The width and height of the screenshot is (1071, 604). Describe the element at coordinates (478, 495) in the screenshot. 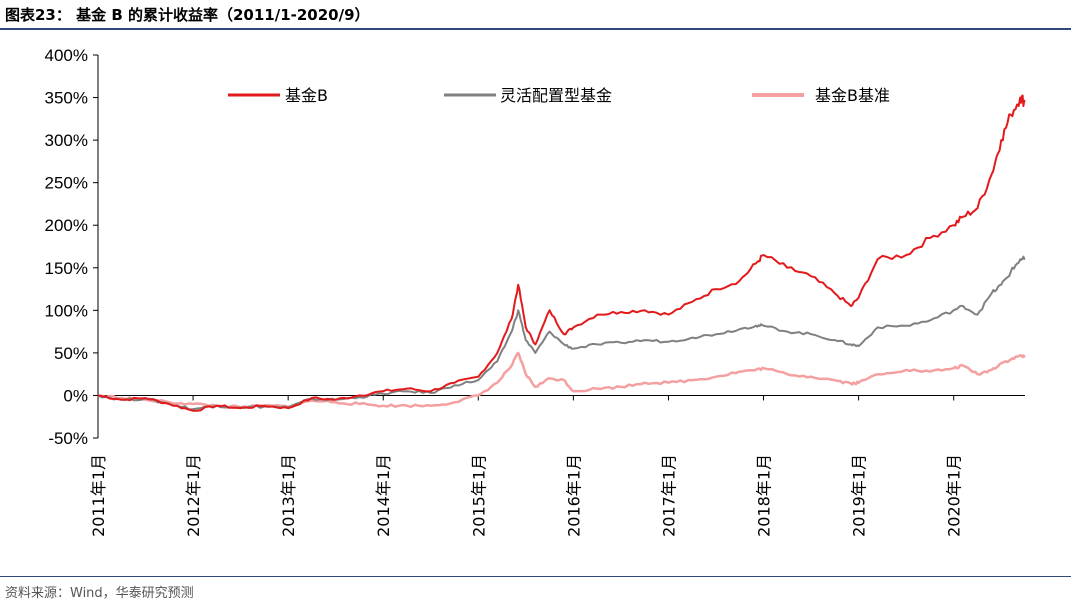

I see `x-tick-label: 2015年1月` at that location.